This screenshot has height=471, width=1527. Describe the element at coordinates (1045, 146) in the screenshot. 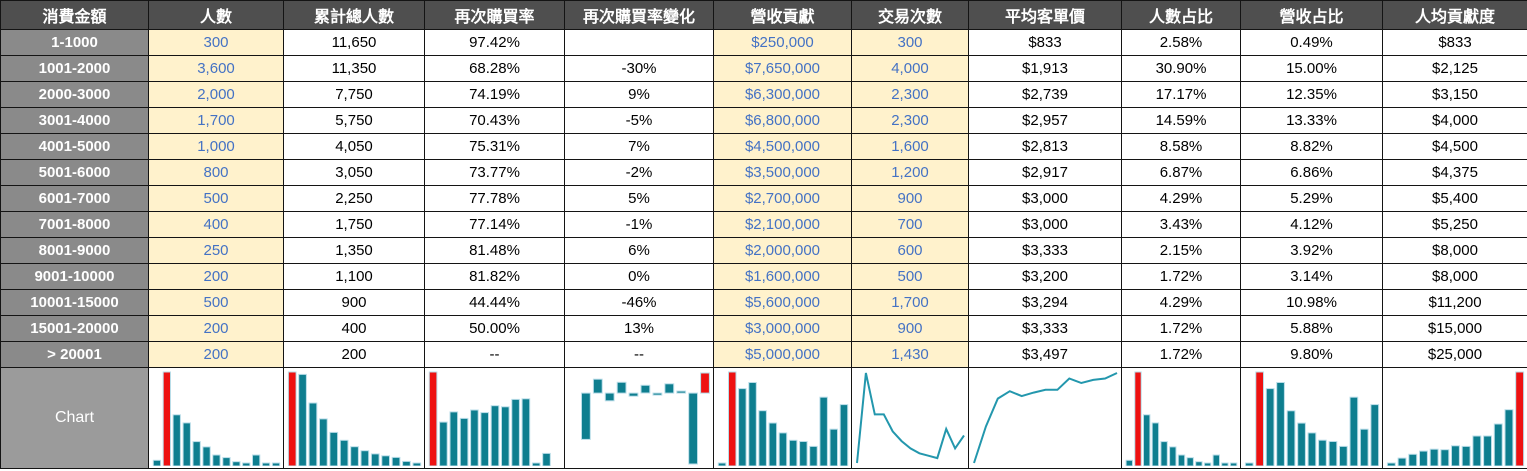

I see `cell: $2,813` at that location.